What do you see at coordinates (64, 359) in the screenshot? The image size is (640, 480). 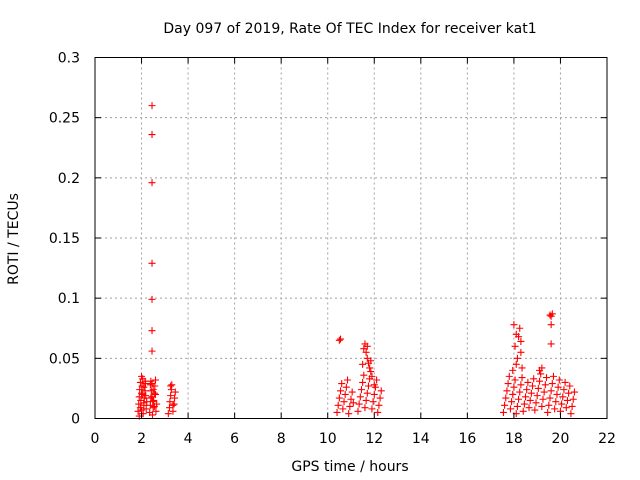 I see `y-tick-label: 0.05` at bounding box center [64, 359].